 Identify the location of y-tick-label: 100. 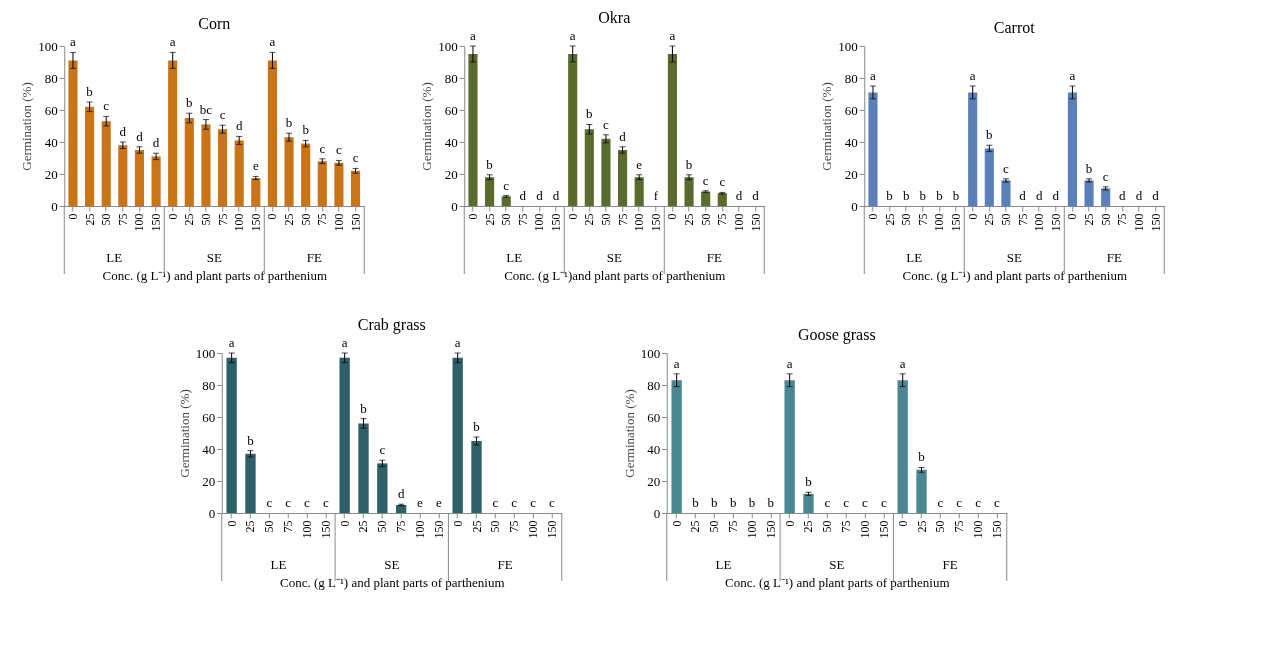
(205, 353).